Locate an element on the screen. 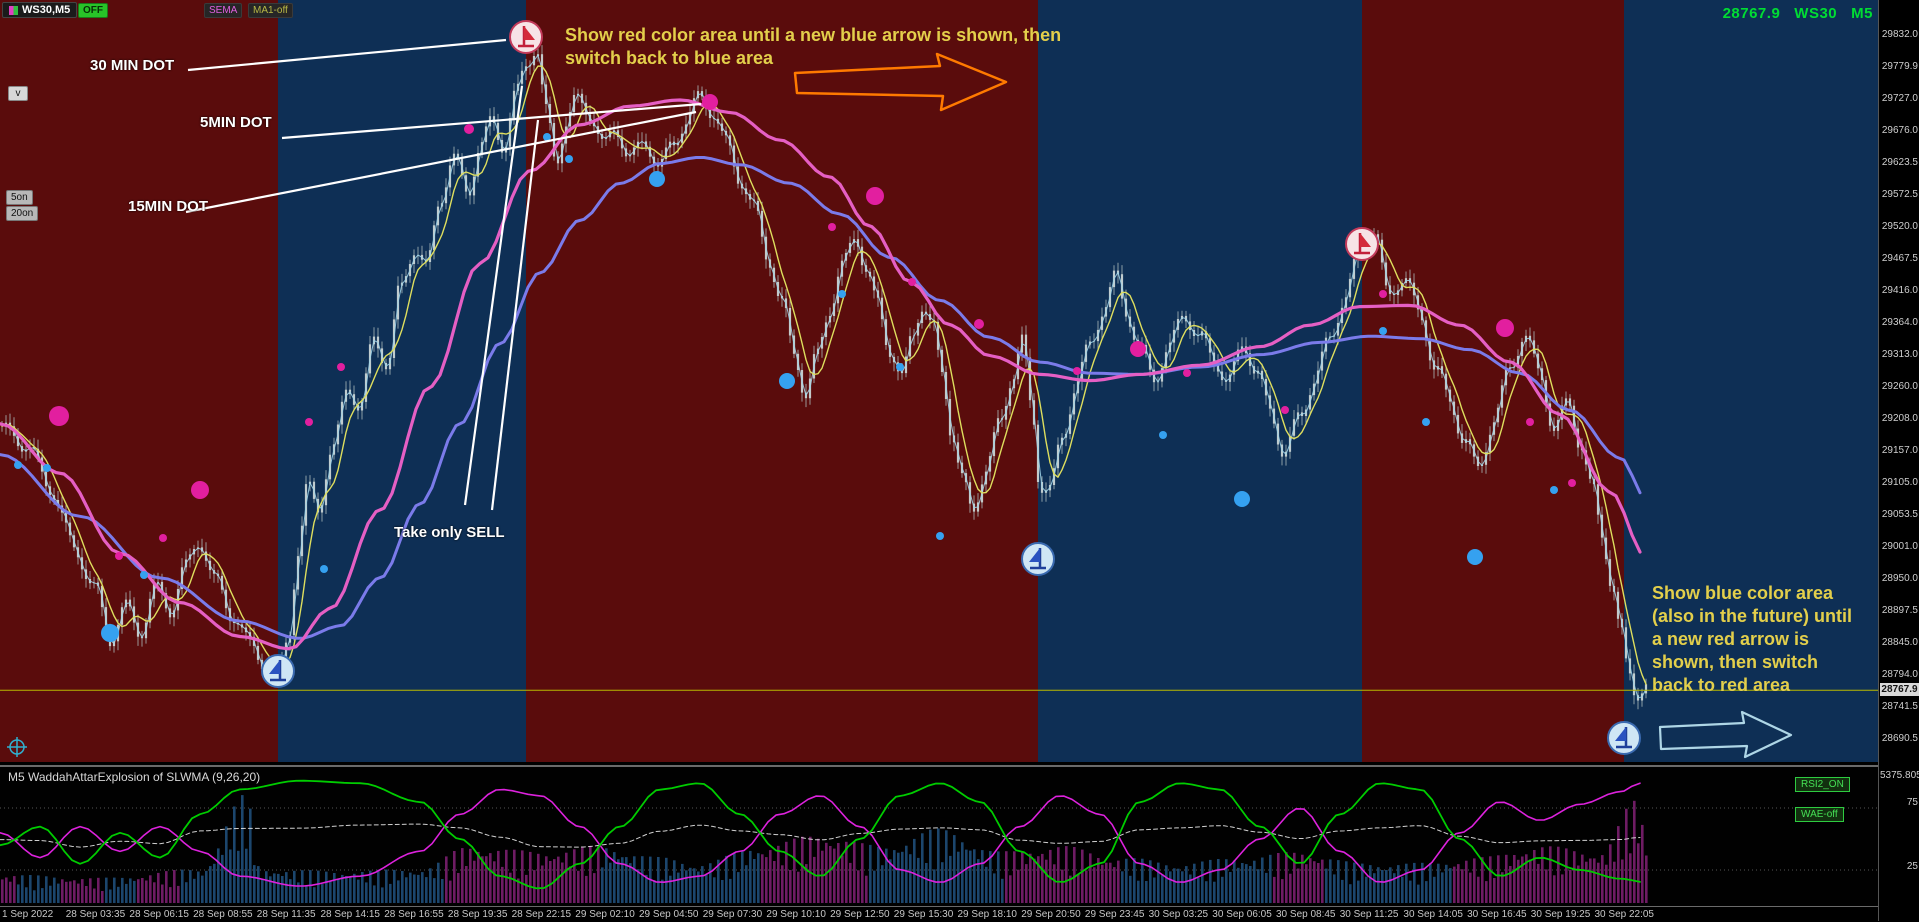  price-tick: 29001.0 is located at coordinates (1899, 546).